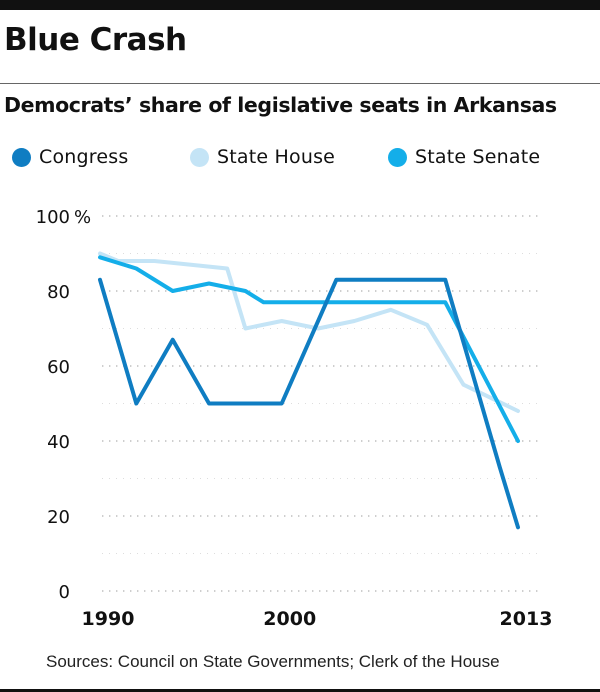  Describe the element at coordinates (64, 592) in the screenshot. I see `y-tick-label: 0` at that location.